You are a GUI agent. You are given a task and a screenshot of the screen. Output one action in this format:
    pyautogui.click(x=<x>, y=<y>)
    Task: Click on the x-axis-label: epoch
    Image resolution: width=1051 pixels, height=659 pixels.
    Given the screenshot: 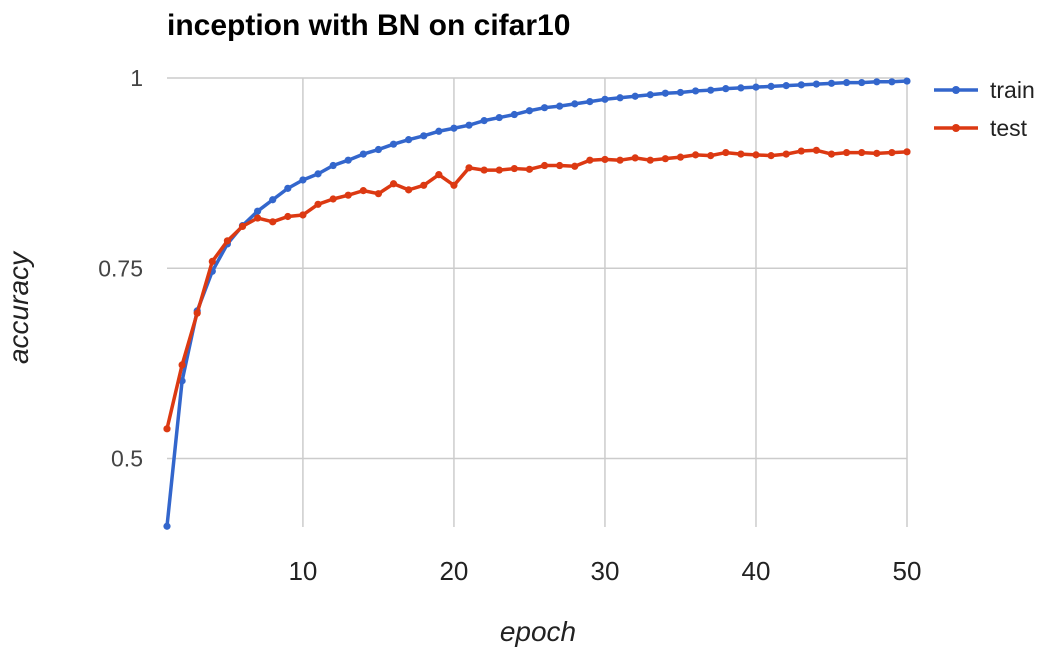 What is the action you would take?
    pyautogui.click(x=538, y=631)
    